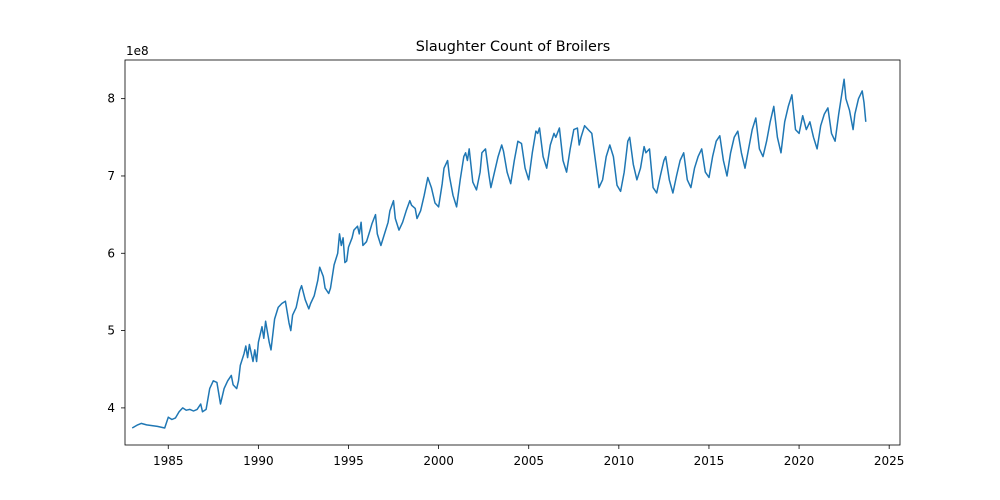 The image size is (1000, 500). What do you see at coordinates (168, 461) in the screenshot?
I see `x-tick-label: 1985` at bounding box center [168, 461].